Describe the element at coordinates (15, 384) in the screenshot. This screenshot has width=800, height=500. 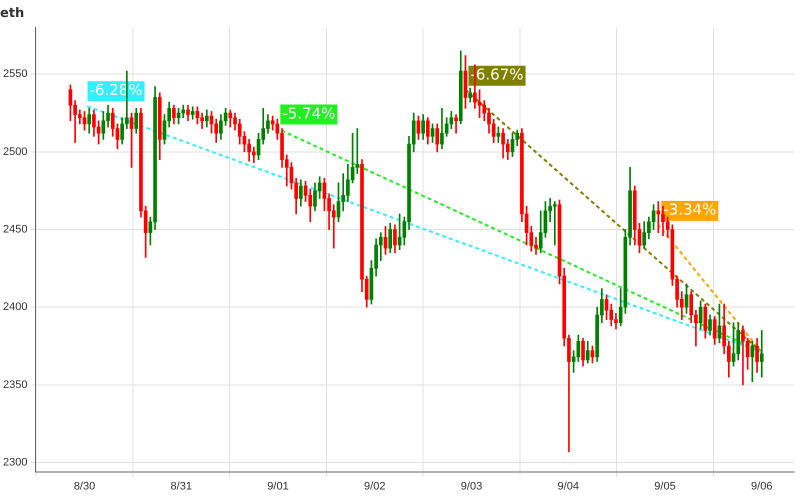
I see `y-tick-label: 2350` at that location.